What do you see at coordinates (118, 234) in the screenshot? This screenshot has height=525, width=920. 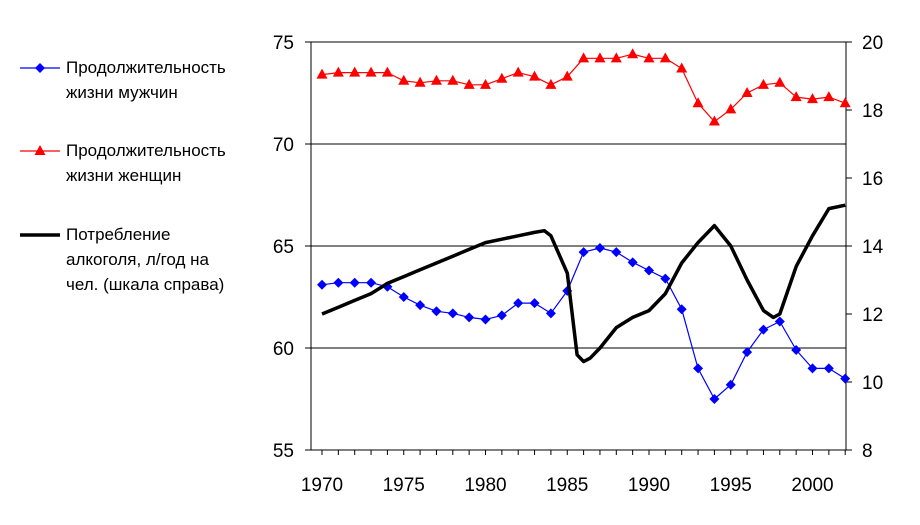 I see `legend-label: Потребление` at bounding box center [118, 234].